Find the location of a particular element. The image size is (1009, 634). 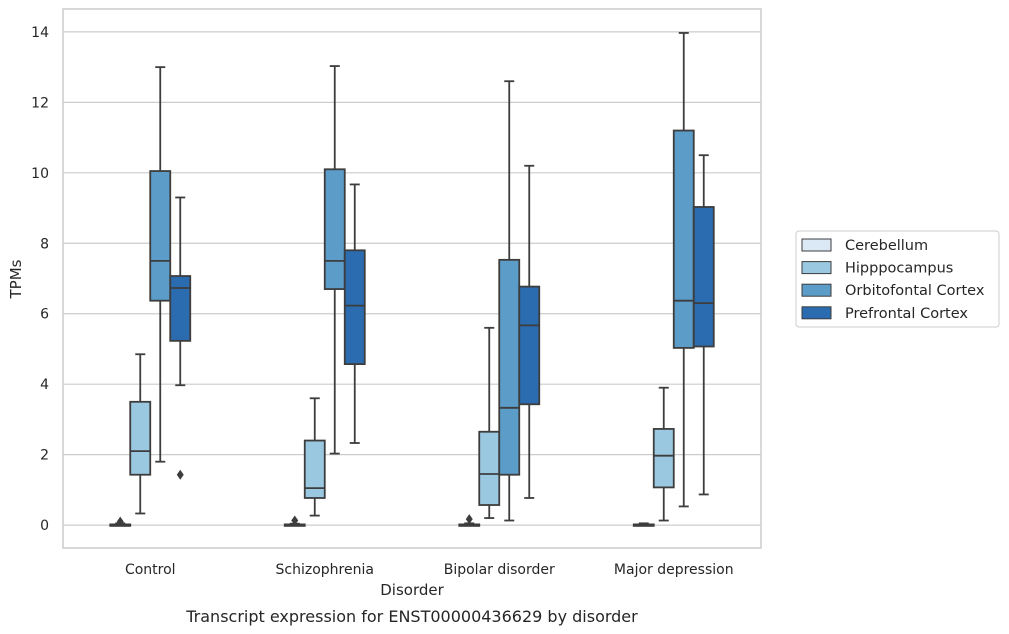

x-tick-label: Major depression is located at coordinates (674, 570).